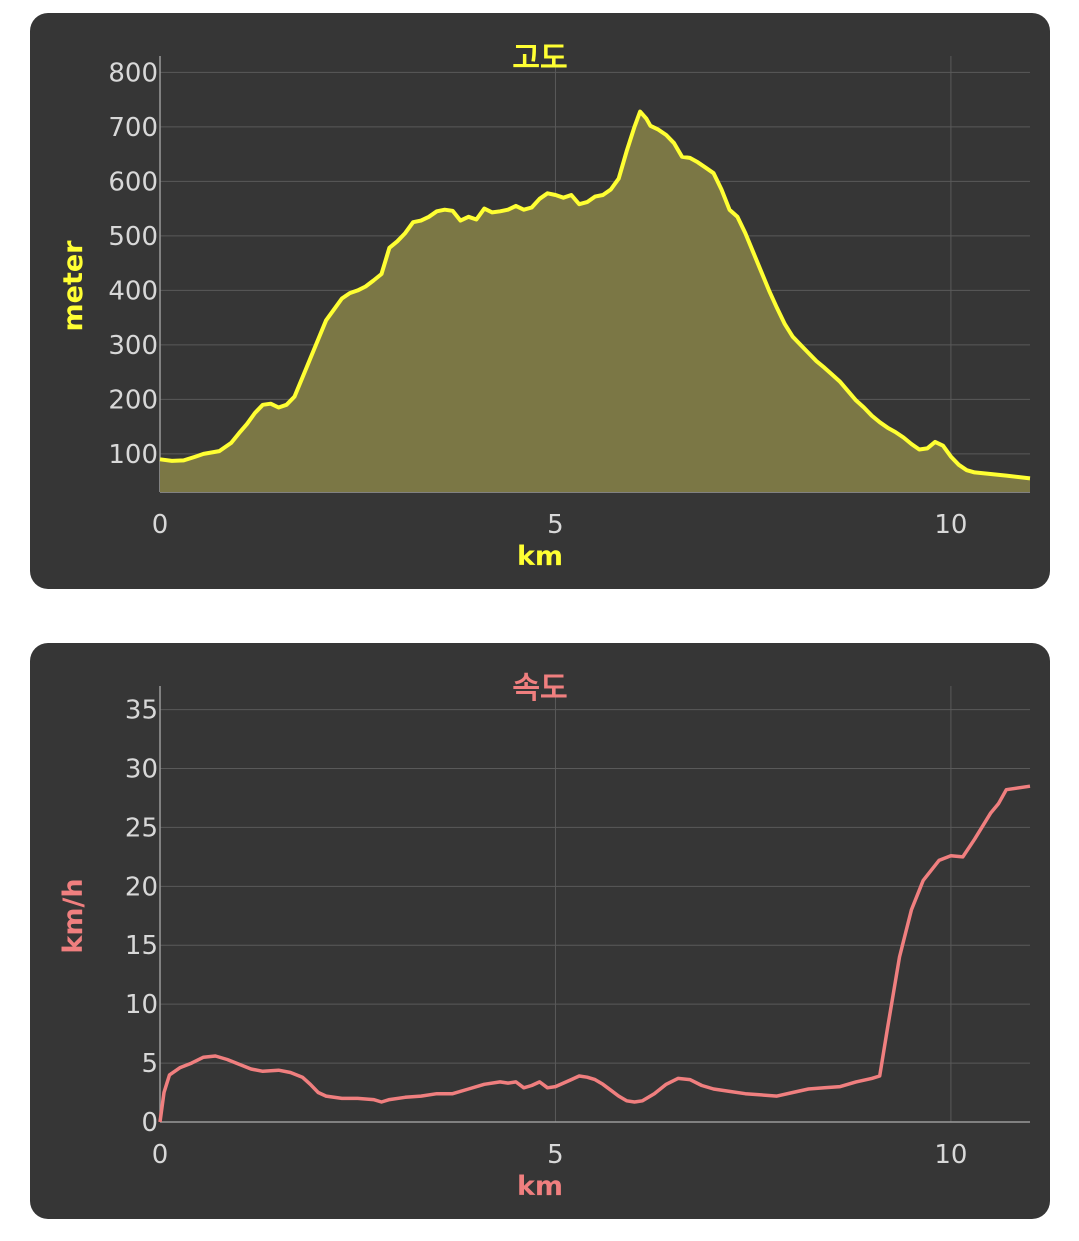 The width and height of the screenshot is (1079, 1241). I want to click on y-tick-label: 700, so click(133, 128).